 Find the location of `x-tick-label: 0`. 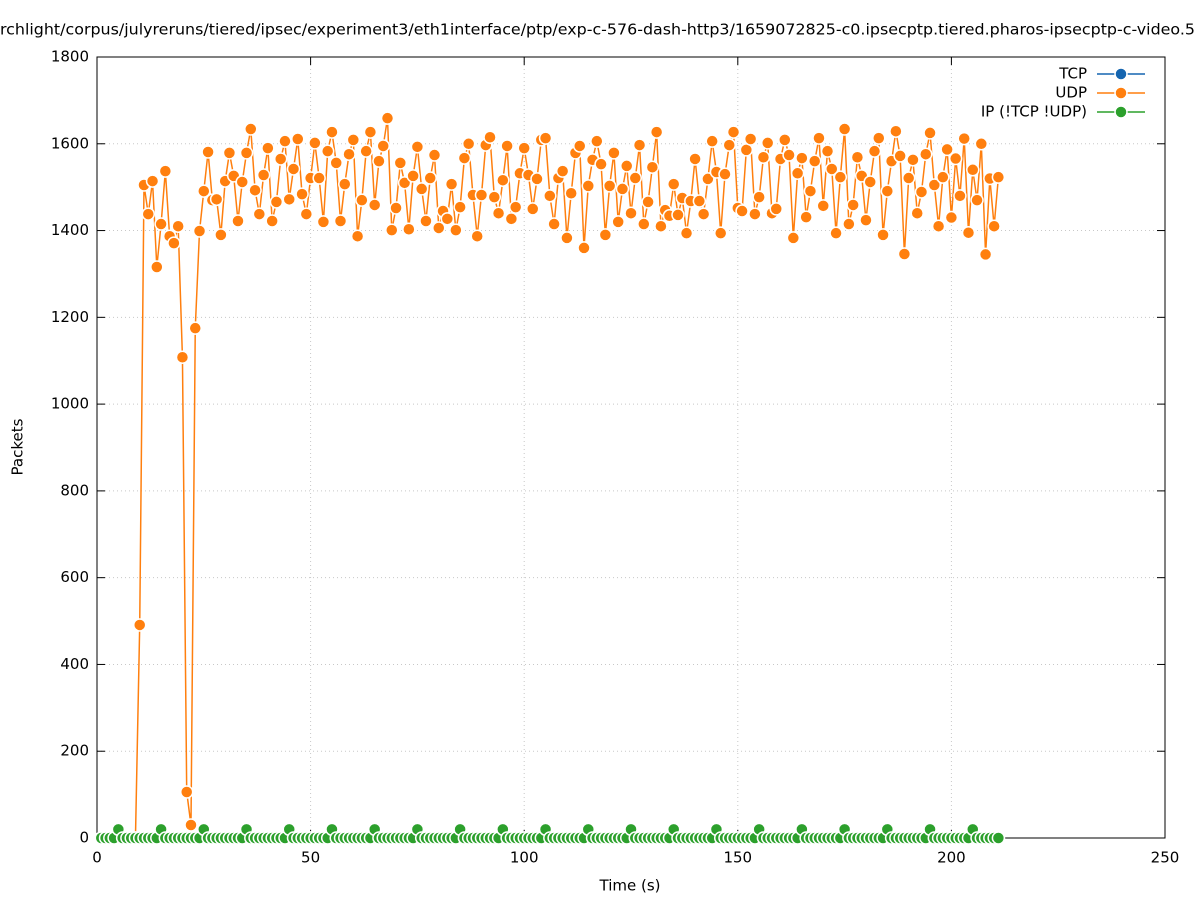

x-tick-label: 0 is located at coordinates (97, 858).